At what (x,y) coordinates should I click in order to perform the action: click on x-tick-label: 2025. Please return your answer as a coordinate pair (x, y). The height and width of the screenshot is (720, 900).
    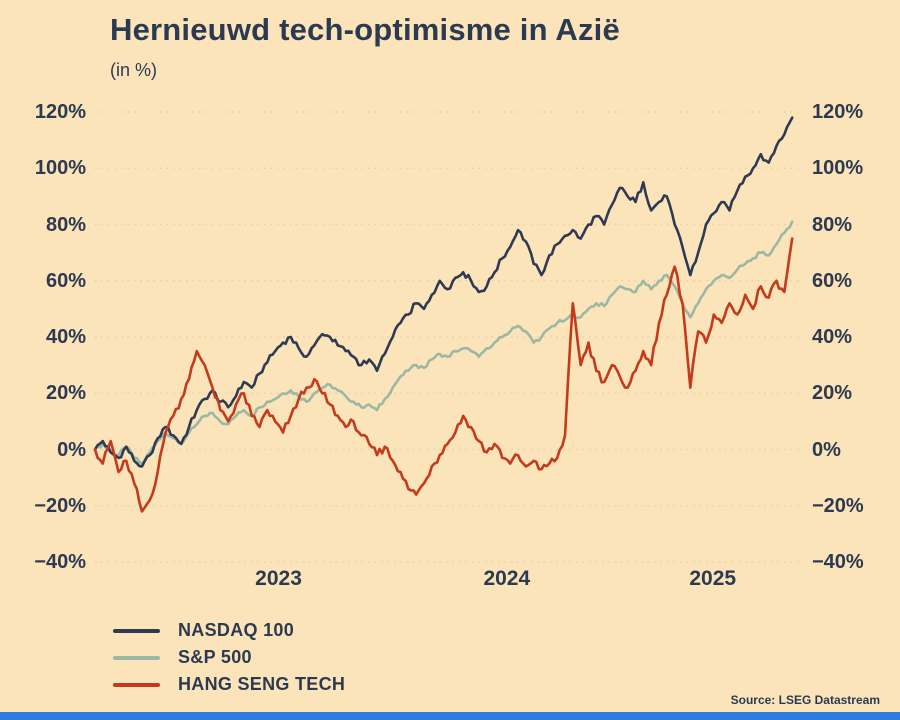
    Looking at the image, I should click on (713, 578).